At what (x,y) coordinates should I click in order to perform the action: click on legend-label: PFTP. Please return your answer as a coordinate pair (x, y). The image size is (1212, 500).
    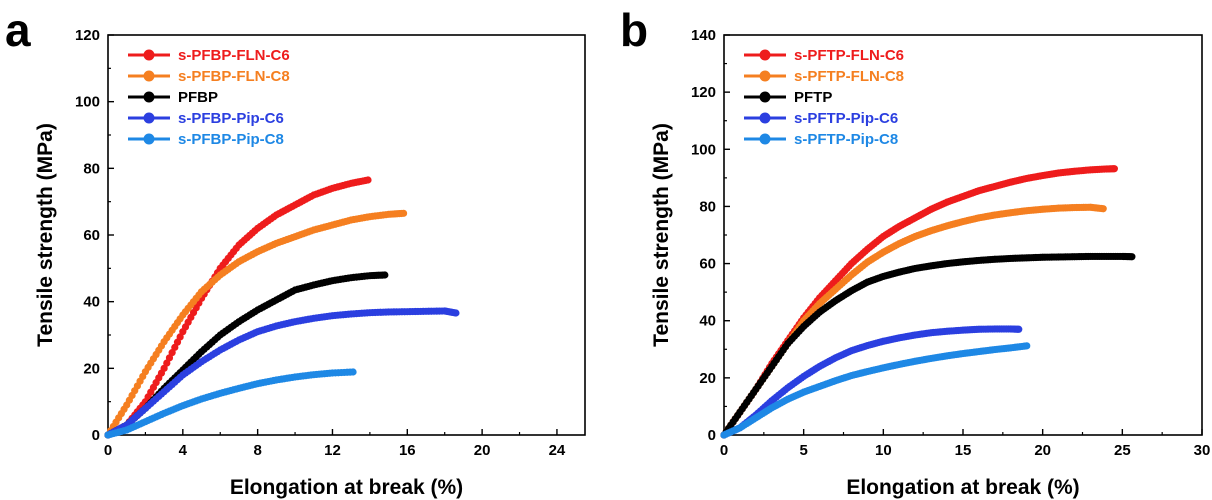
    Looking at the image, I should click on (813, 97).